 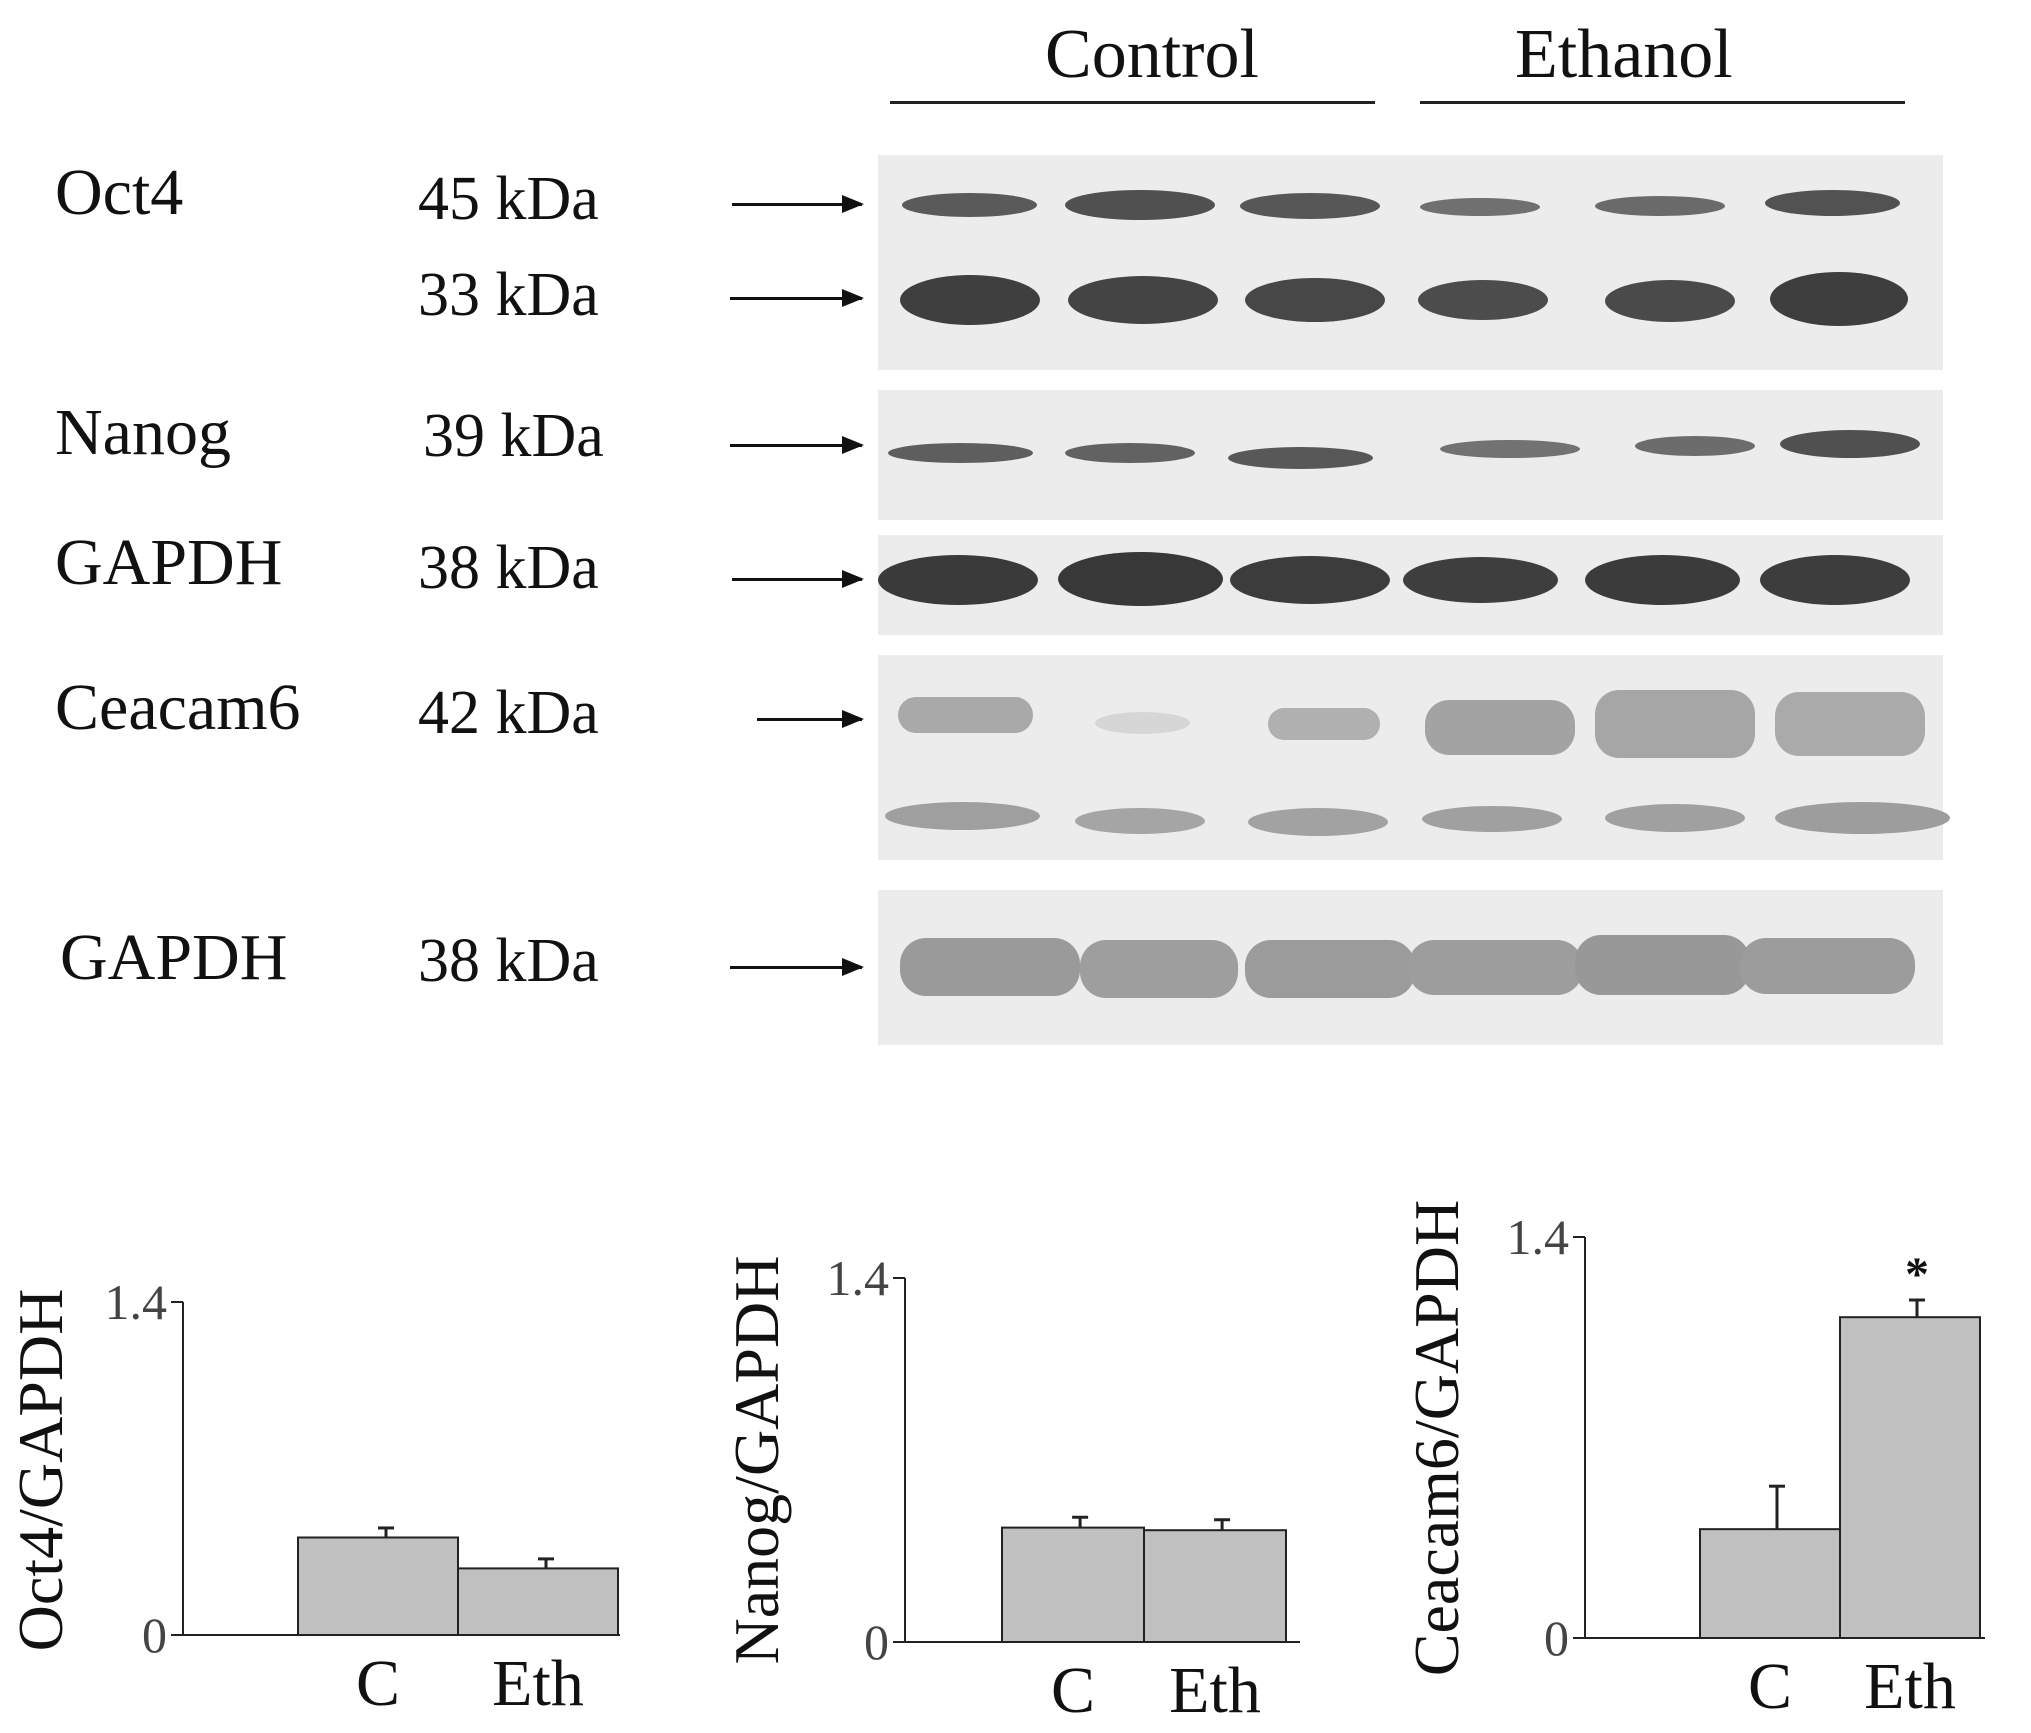 I want to click on protein-label-nanog: Nanog, so click(x=143, y=432).